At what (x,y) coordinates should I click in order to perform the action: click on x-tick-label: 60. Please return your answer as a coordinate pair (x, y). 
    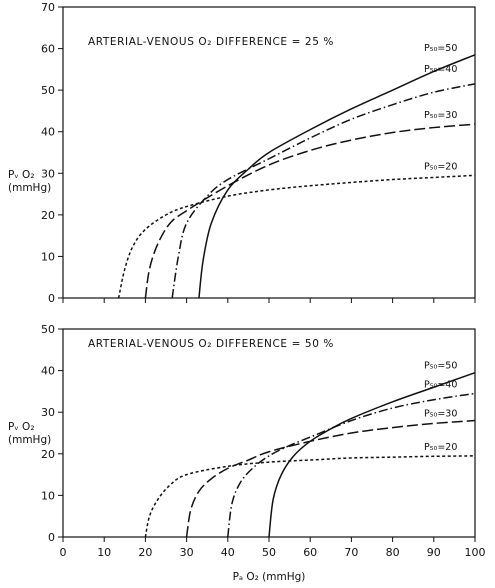
    Looking at the image, I should click on (310, 552).